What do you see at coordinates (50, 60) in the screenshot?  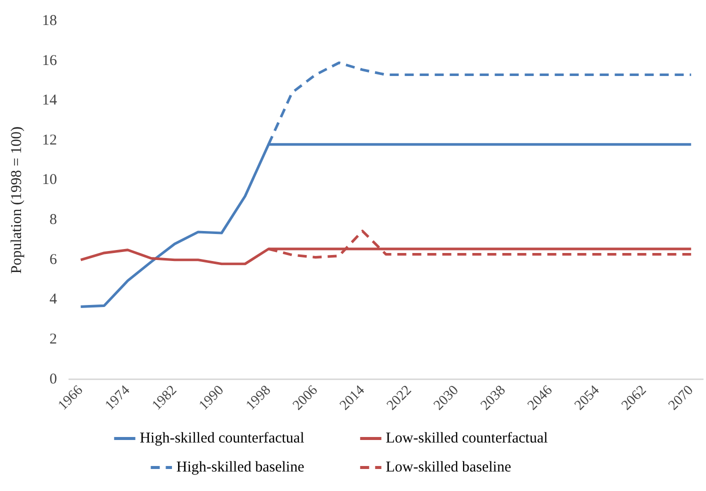 I see `y-tick-label: 16` at bounding box center [50, 60].